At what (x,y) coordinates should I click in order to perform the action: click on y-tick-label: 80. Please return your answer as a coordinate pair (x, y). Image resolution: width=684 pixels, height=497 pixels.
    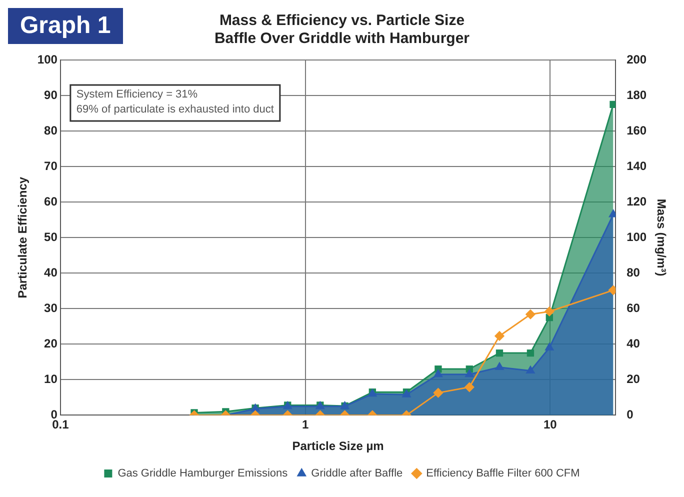
    Looking at the image, I should click on (51, 130).